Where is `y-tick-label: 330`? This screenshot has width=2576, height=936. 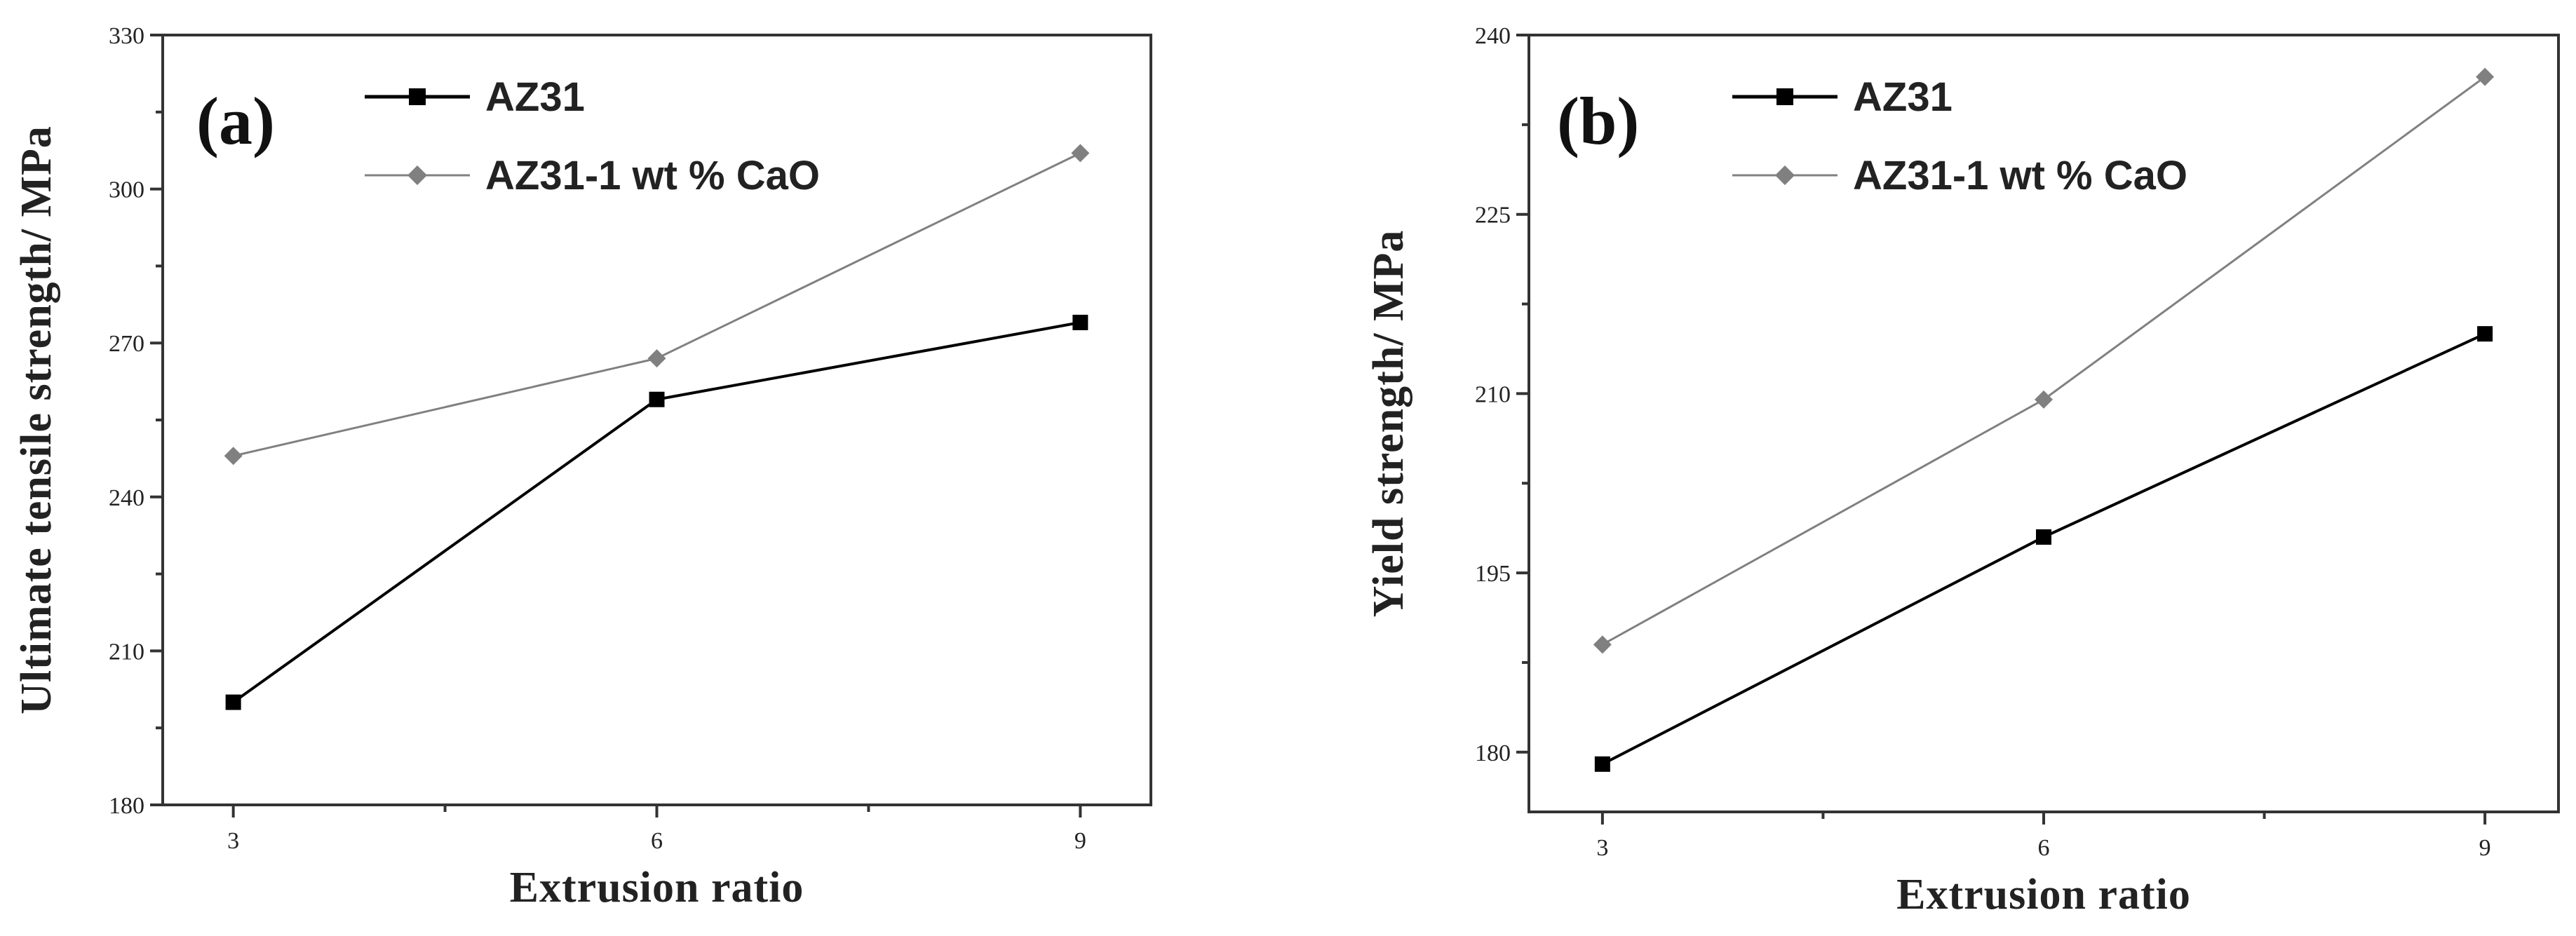
y-tick-label: 330 is located at coordinates (126, 36).